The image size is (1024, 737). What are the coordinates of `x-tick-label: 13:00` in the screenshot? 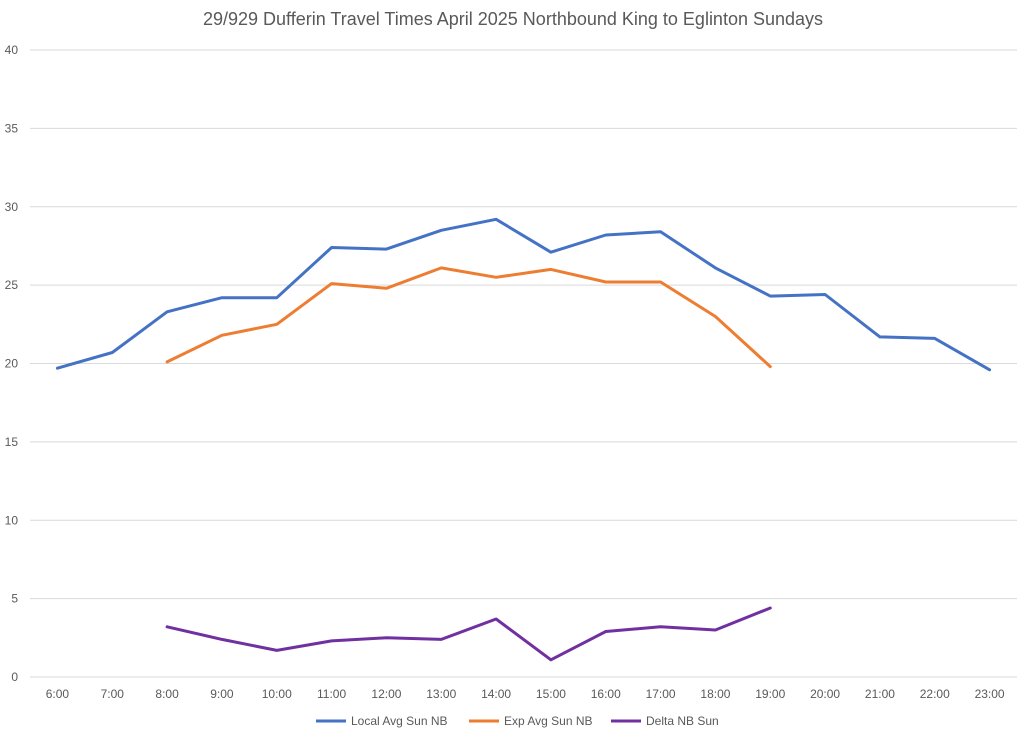 It's located at (441, 694).